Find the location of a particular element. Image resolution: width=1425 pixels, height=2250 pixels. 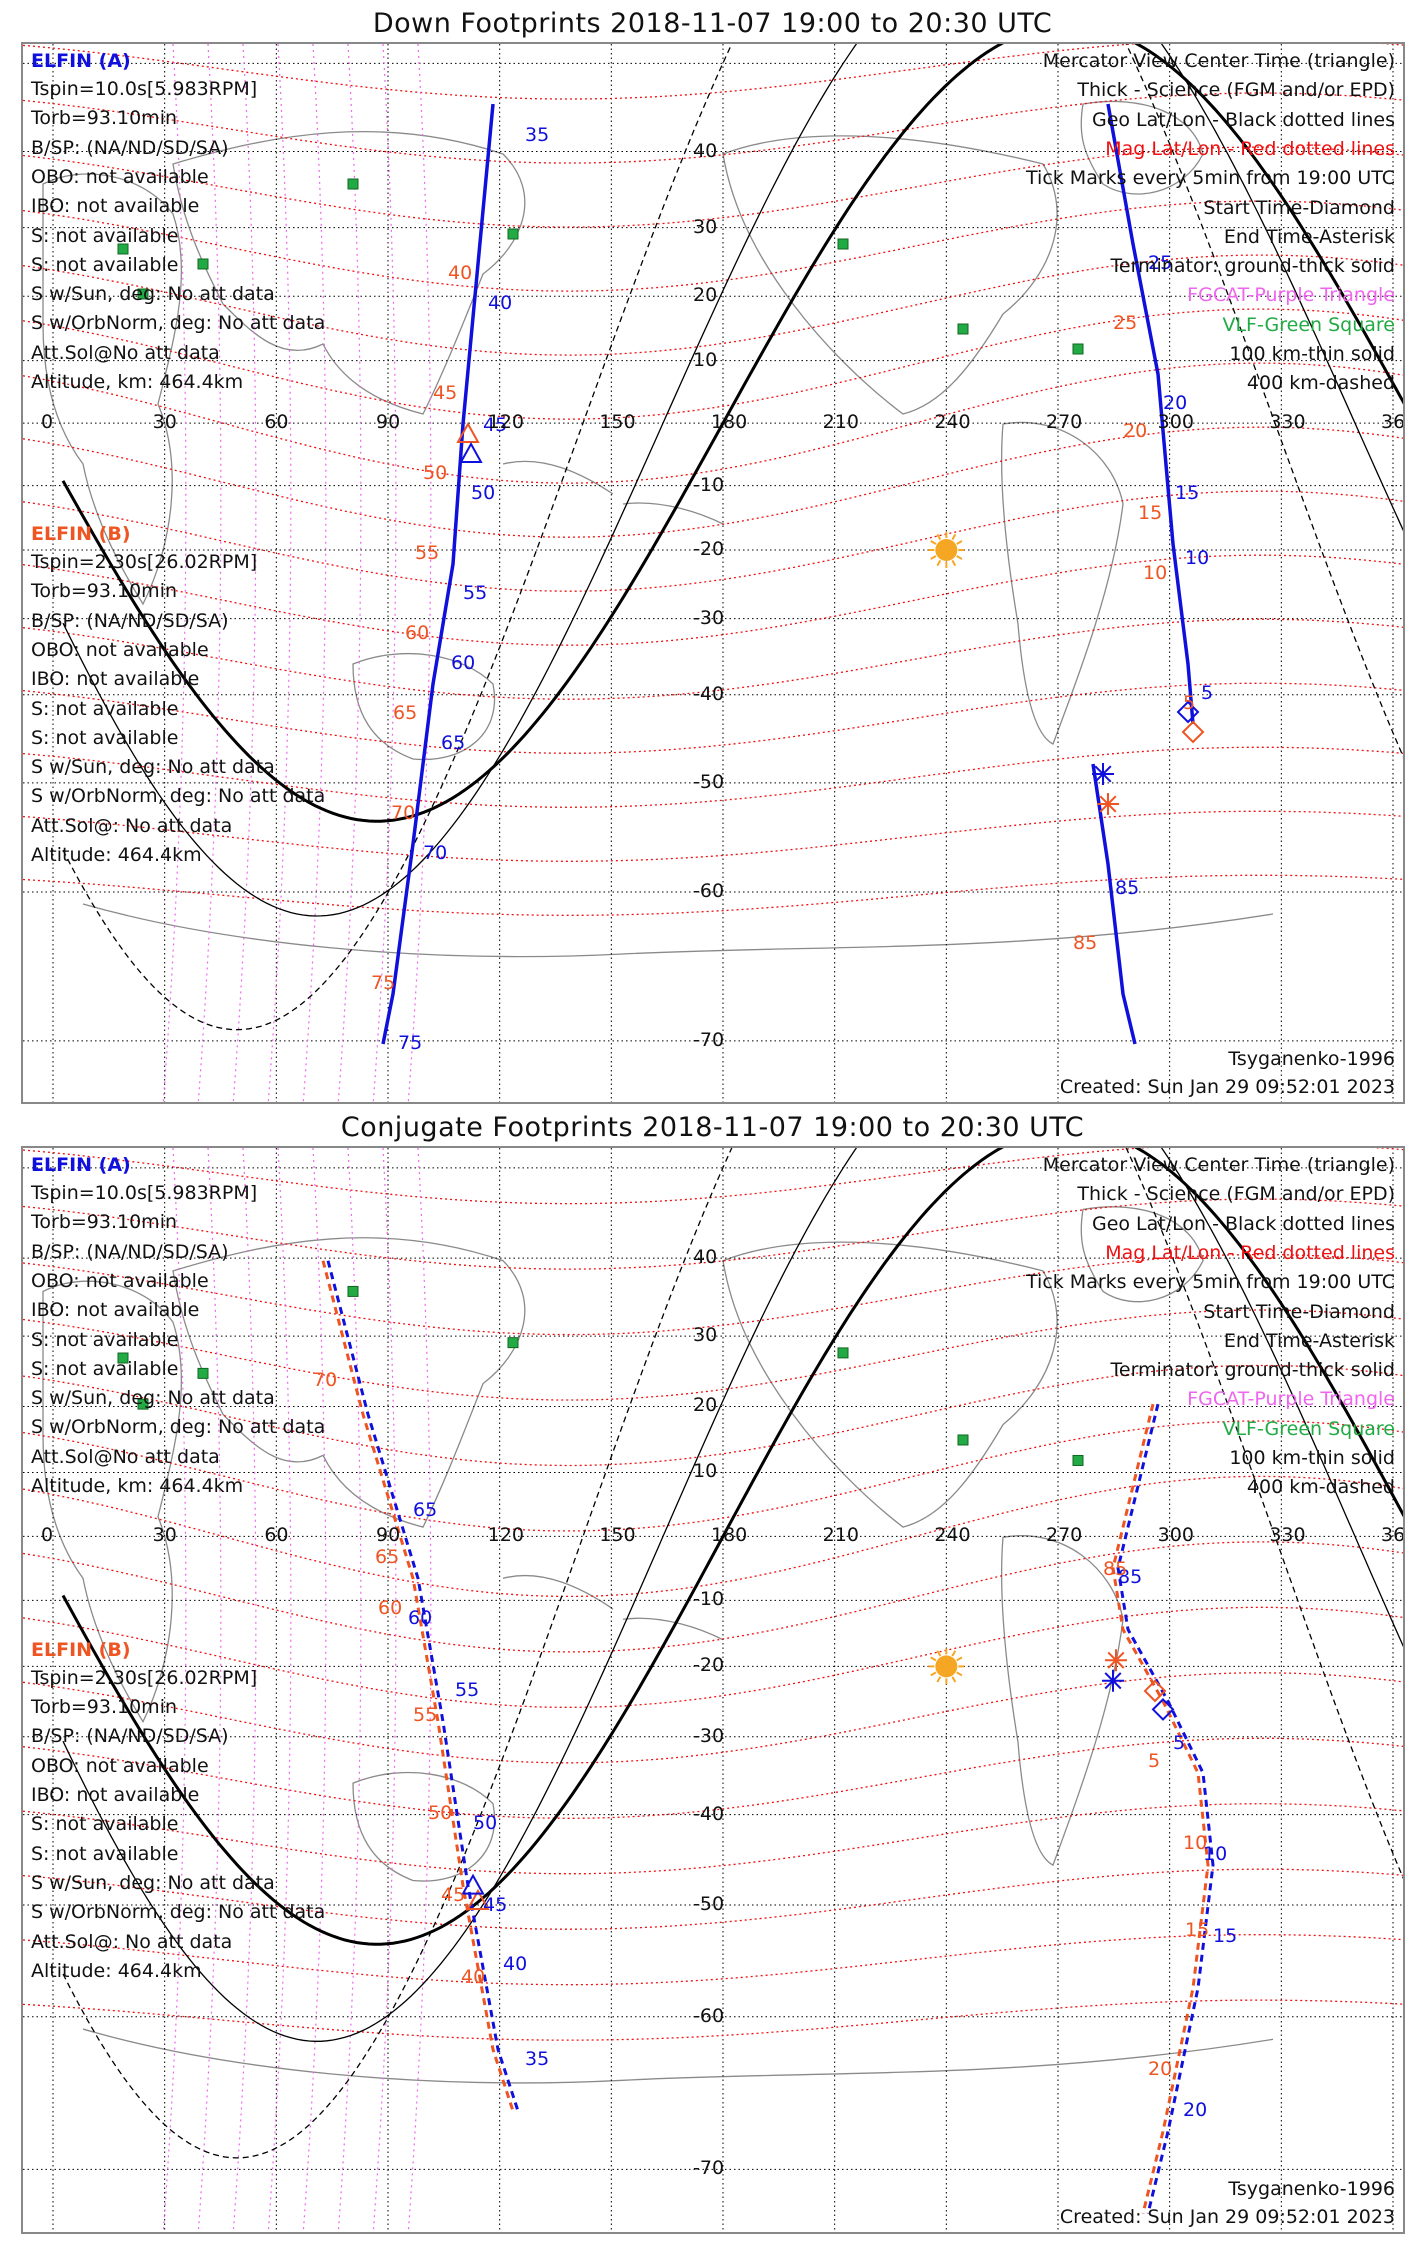

longitude-tick-label: 0 is located at coordinates (47, 422).